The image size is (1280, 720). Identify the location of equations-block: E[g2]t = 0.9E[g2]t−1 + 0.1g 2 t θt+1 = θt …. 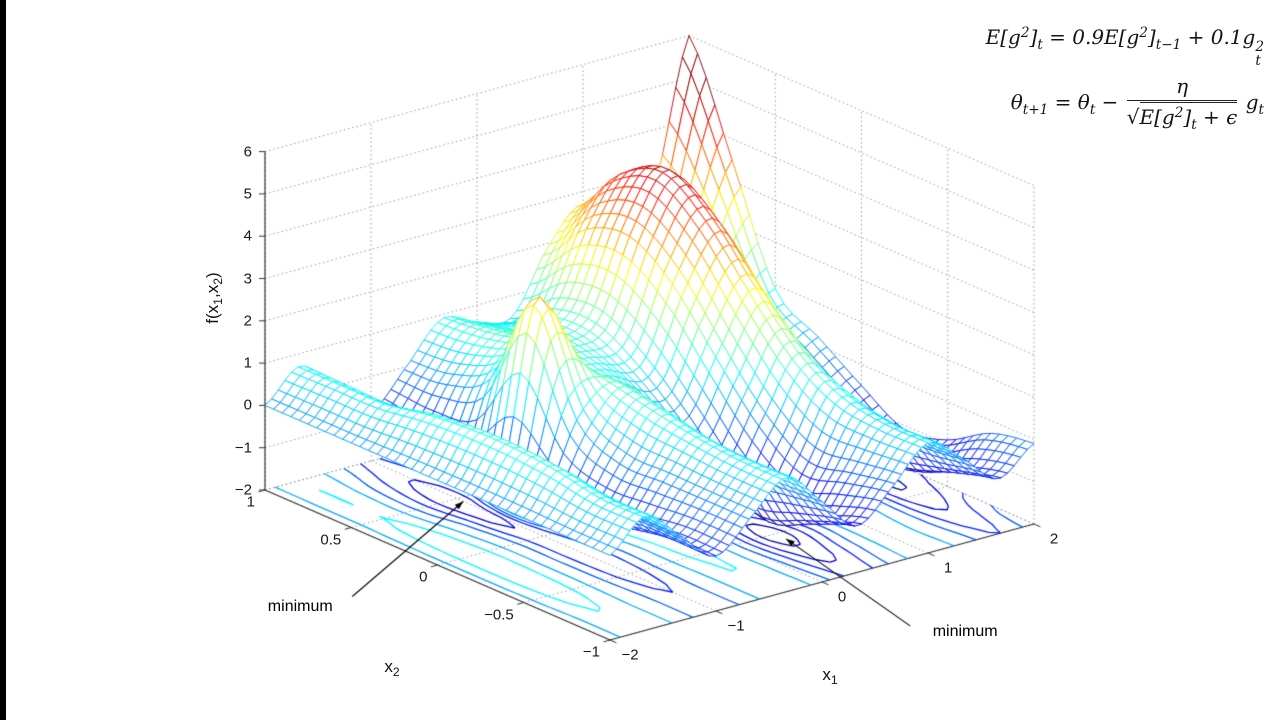
(1125, 79).